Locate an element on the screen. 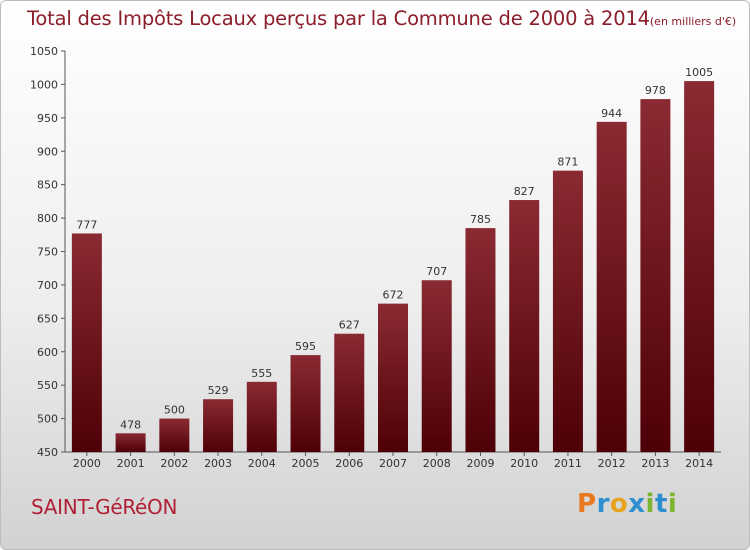 The height and width of the screenshot is (550, 750). y-tick-label: 900 is located at coordinates (47, 151).